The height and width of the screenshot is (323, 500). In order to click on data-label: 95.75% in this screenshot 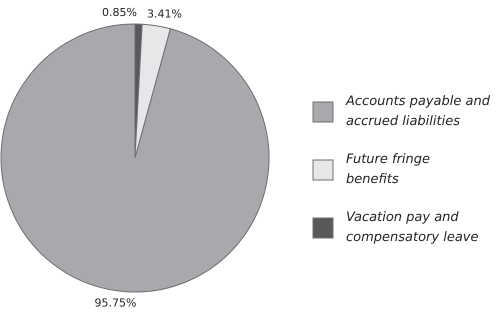, I will do `click(115, 303)`.